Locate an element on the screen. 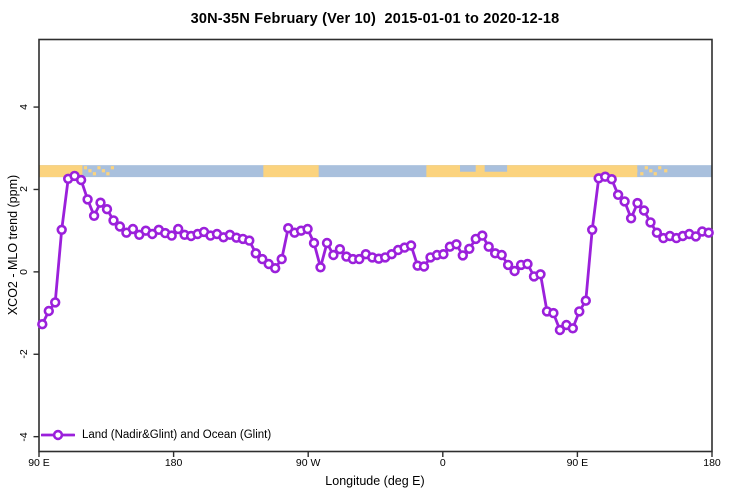 The image size is (750, 500). y-tick-label: 0 is located at coordinates (24, 271).